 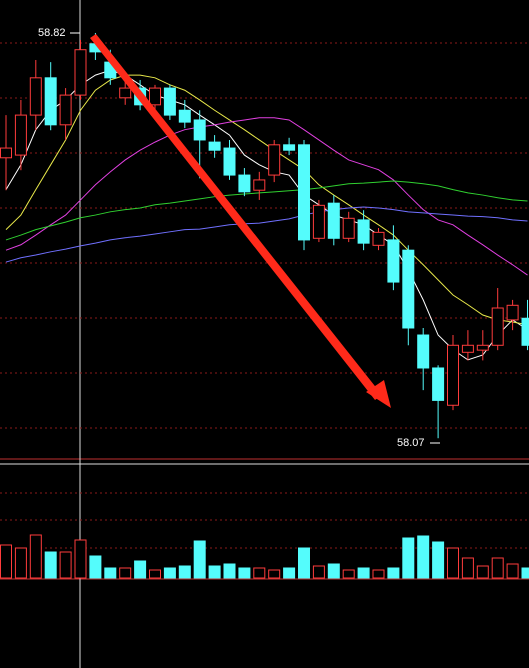 What do you see at coordinates (52, 33) in the screenshot?
I see `high-label: 58.82` at bounding box center [52, 33].